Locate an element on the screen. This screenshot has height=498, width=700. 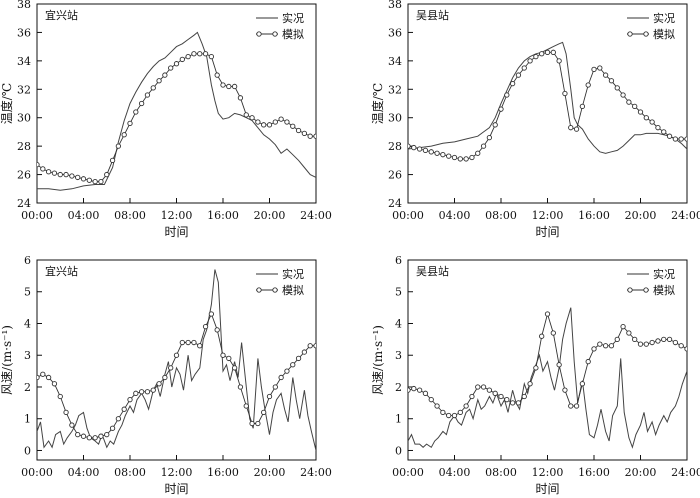
y-tick-label: 4 is located at coordinates (27, 323).